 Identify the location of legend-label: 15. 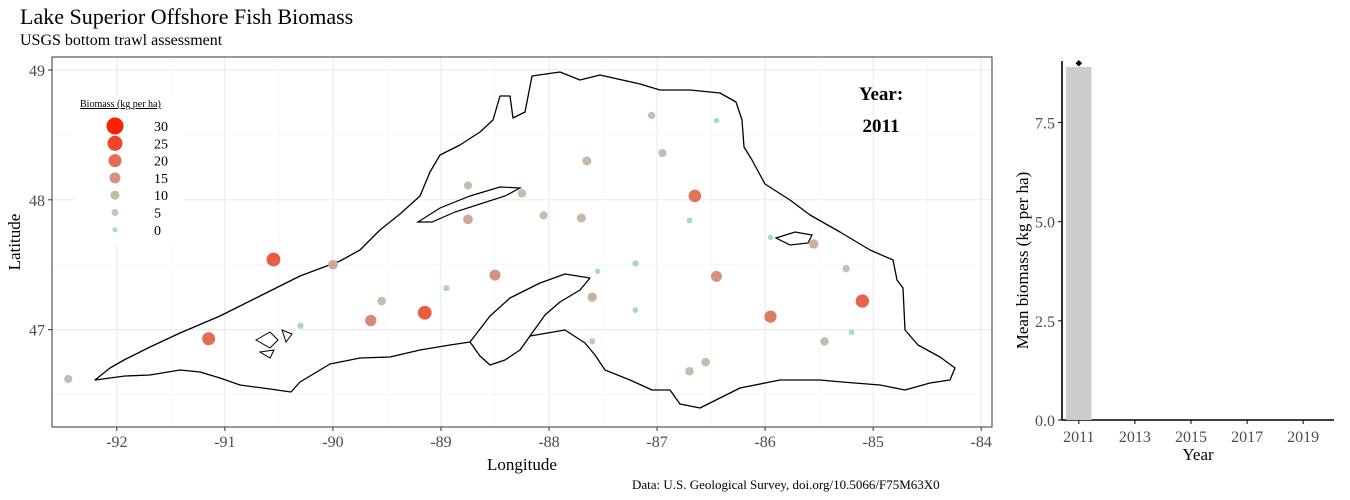
(161, 179).